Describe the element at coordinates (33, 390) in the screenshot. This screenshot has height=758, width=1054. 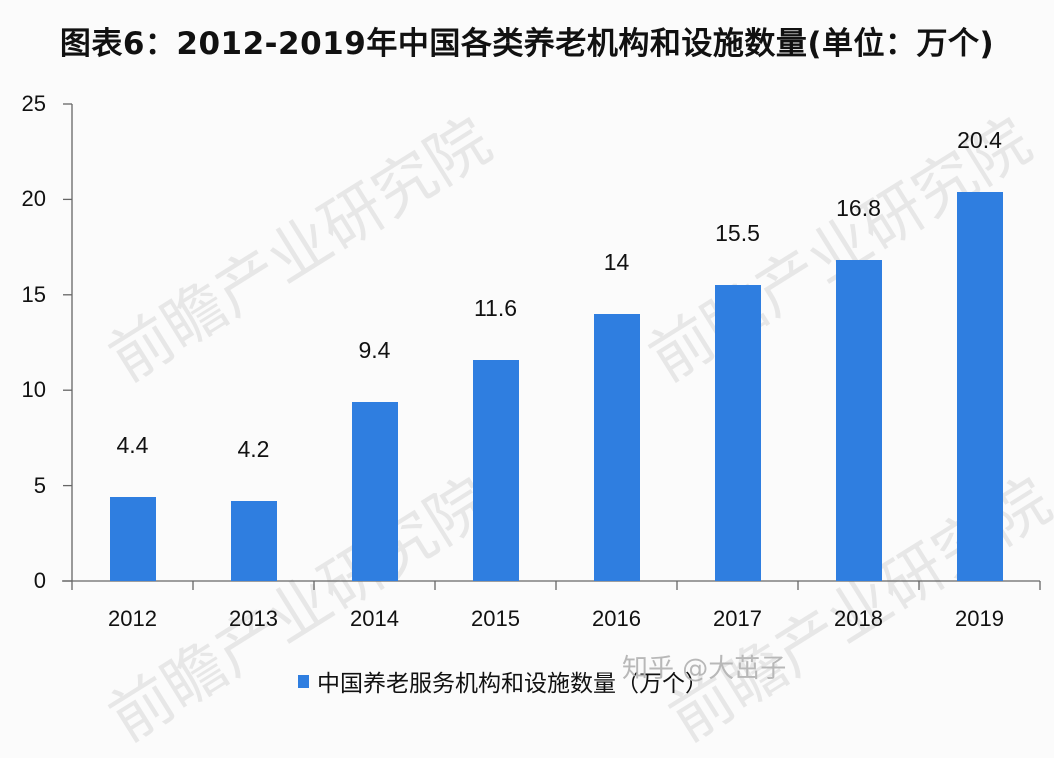
I see `y-tick-label: 10` at that location.